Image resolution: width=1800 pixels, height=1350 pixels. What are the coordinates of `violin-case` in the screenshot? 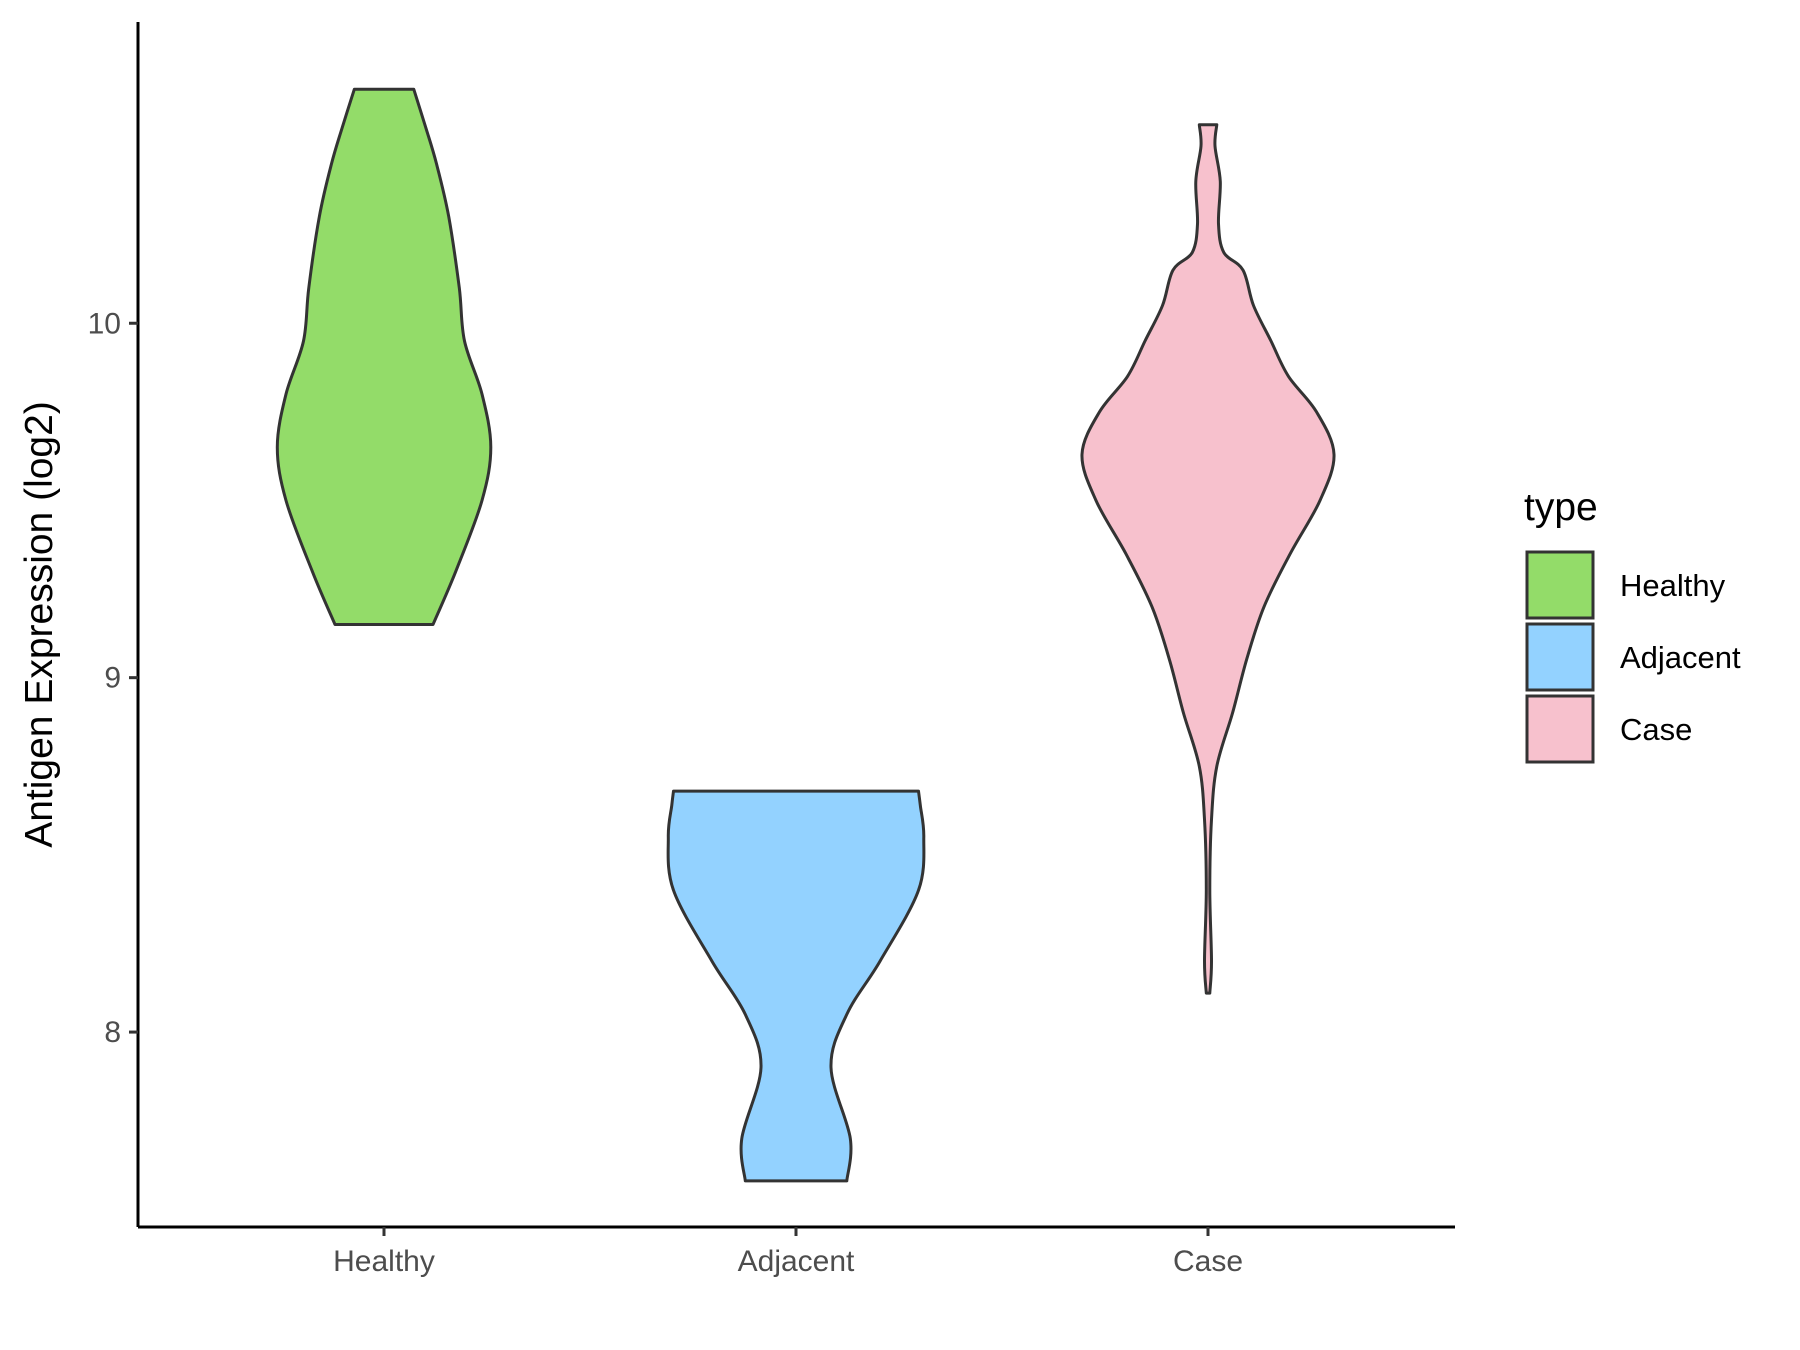 It's located at (1208, 559).